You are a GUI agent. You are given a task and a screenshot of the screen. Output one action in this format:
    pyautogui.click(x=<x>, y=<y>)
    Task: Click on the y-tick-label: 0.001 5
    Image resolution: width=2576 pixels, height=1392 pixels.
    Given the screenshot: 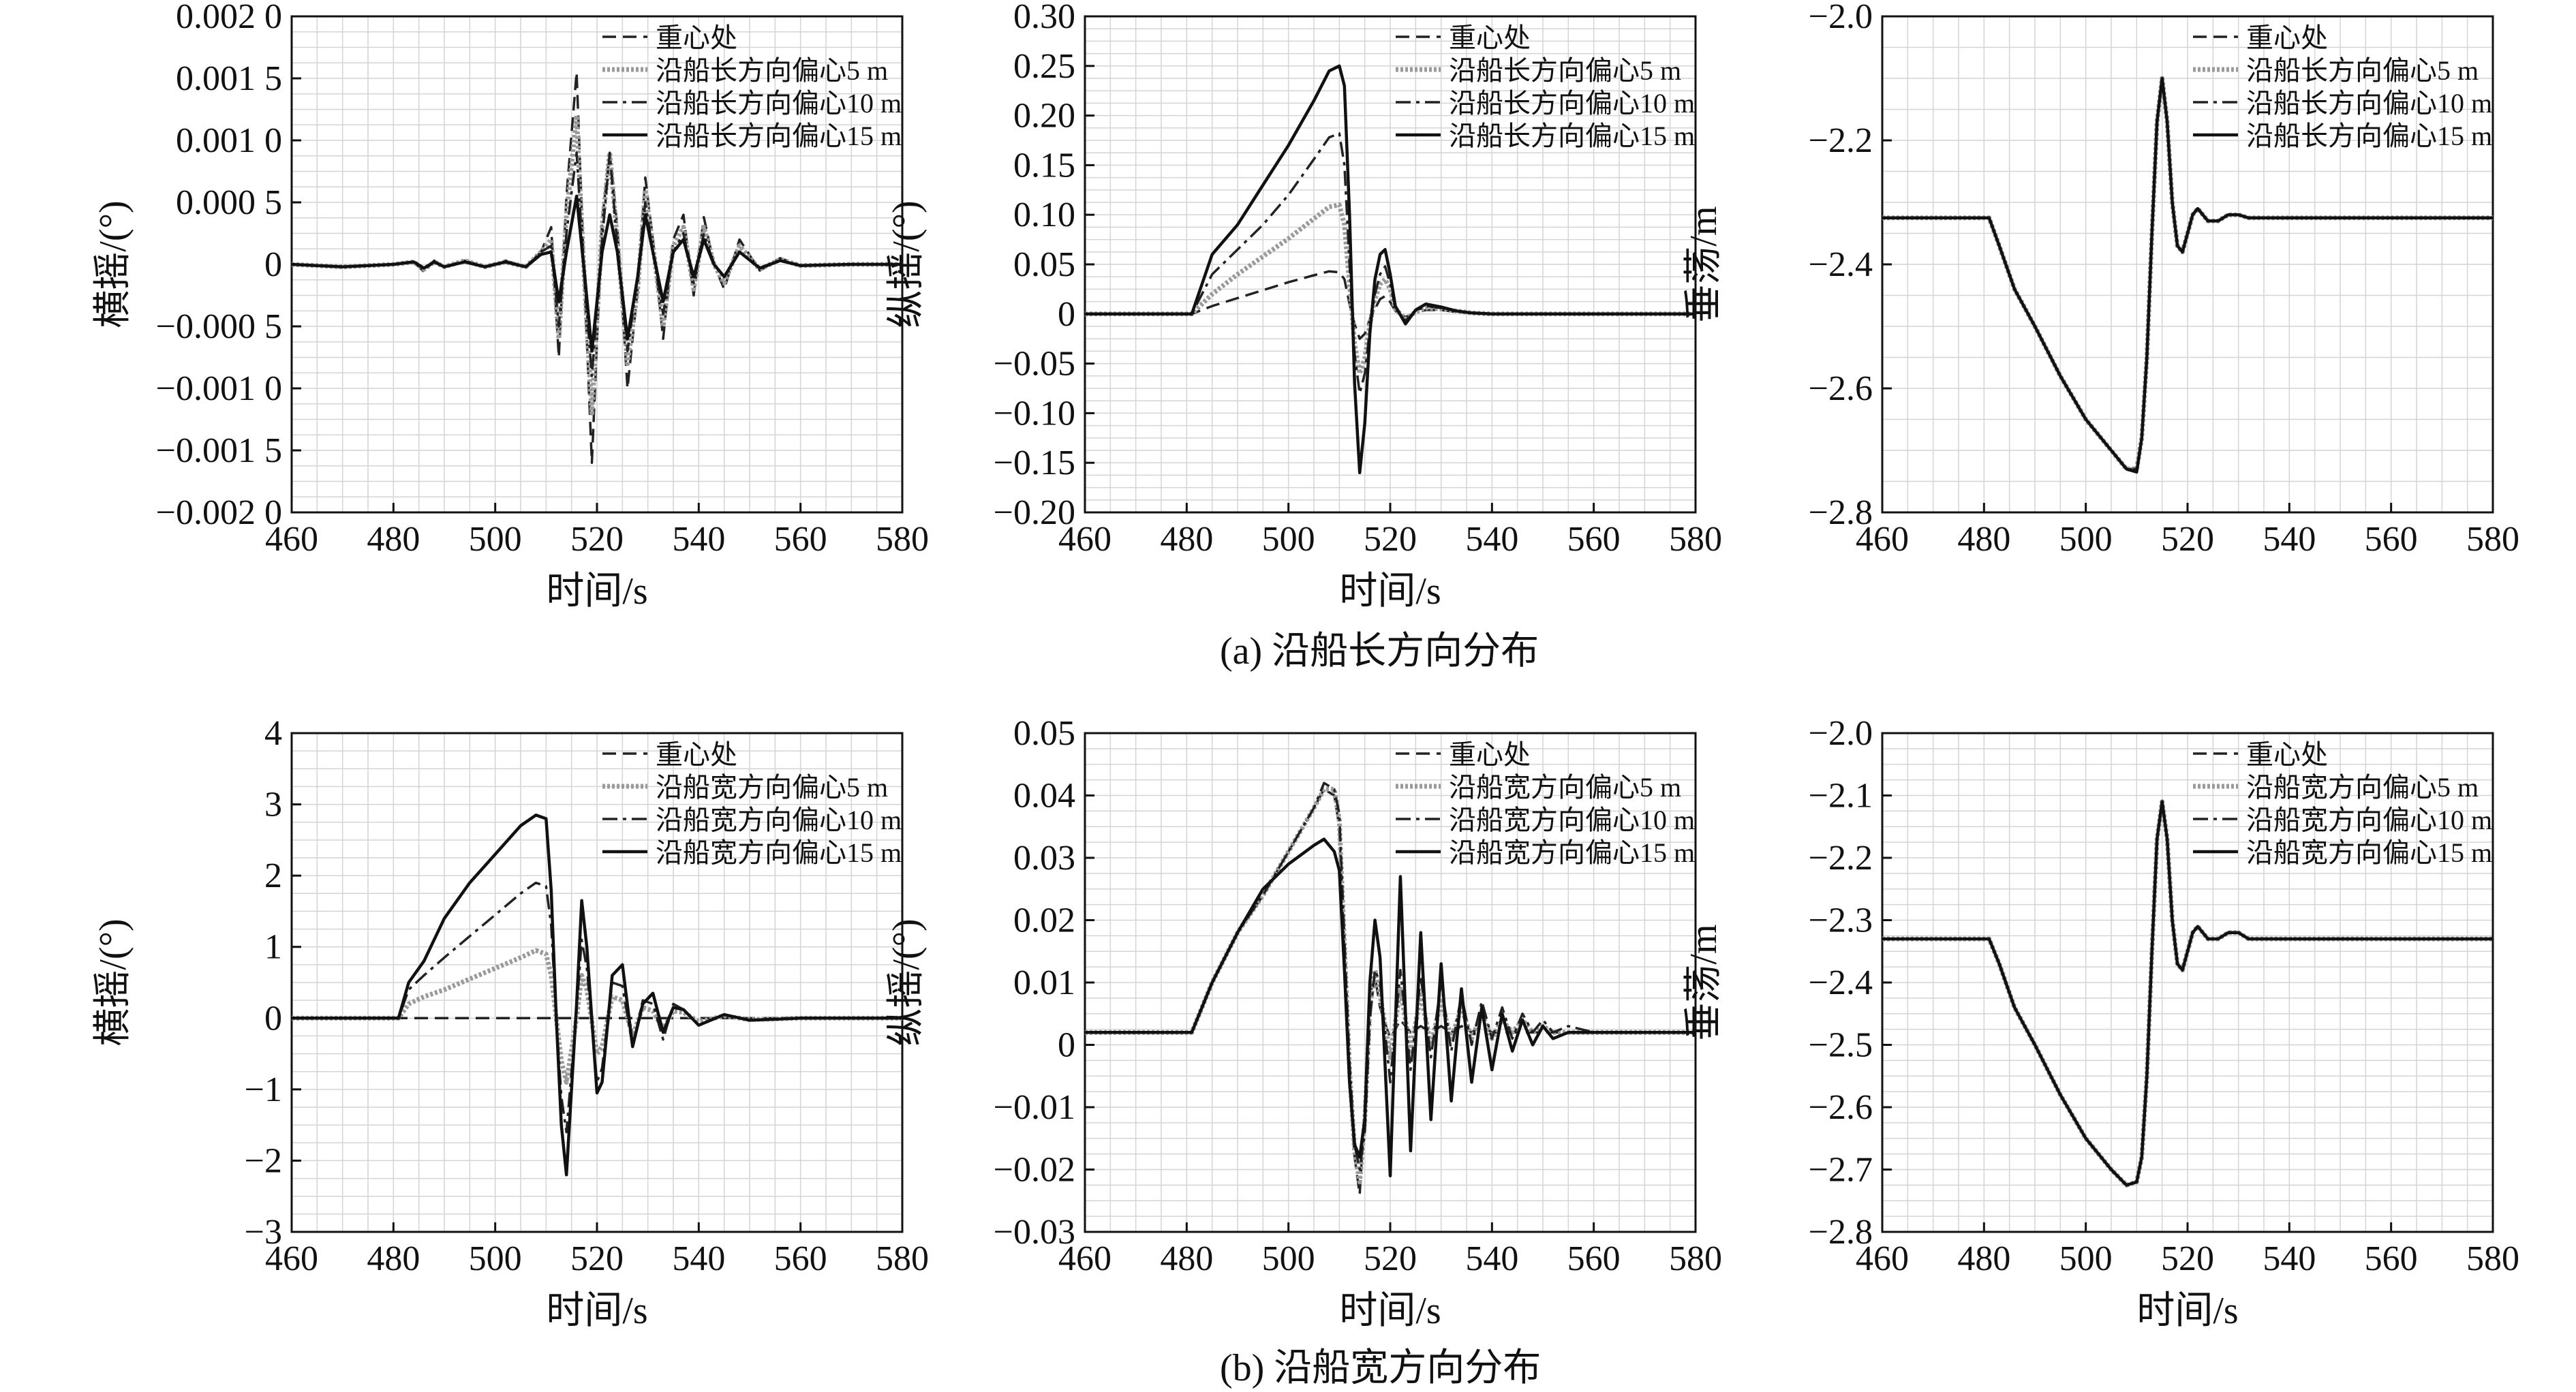 What is the action you would take?
    pyautogui.click(x=229, y=78)
    